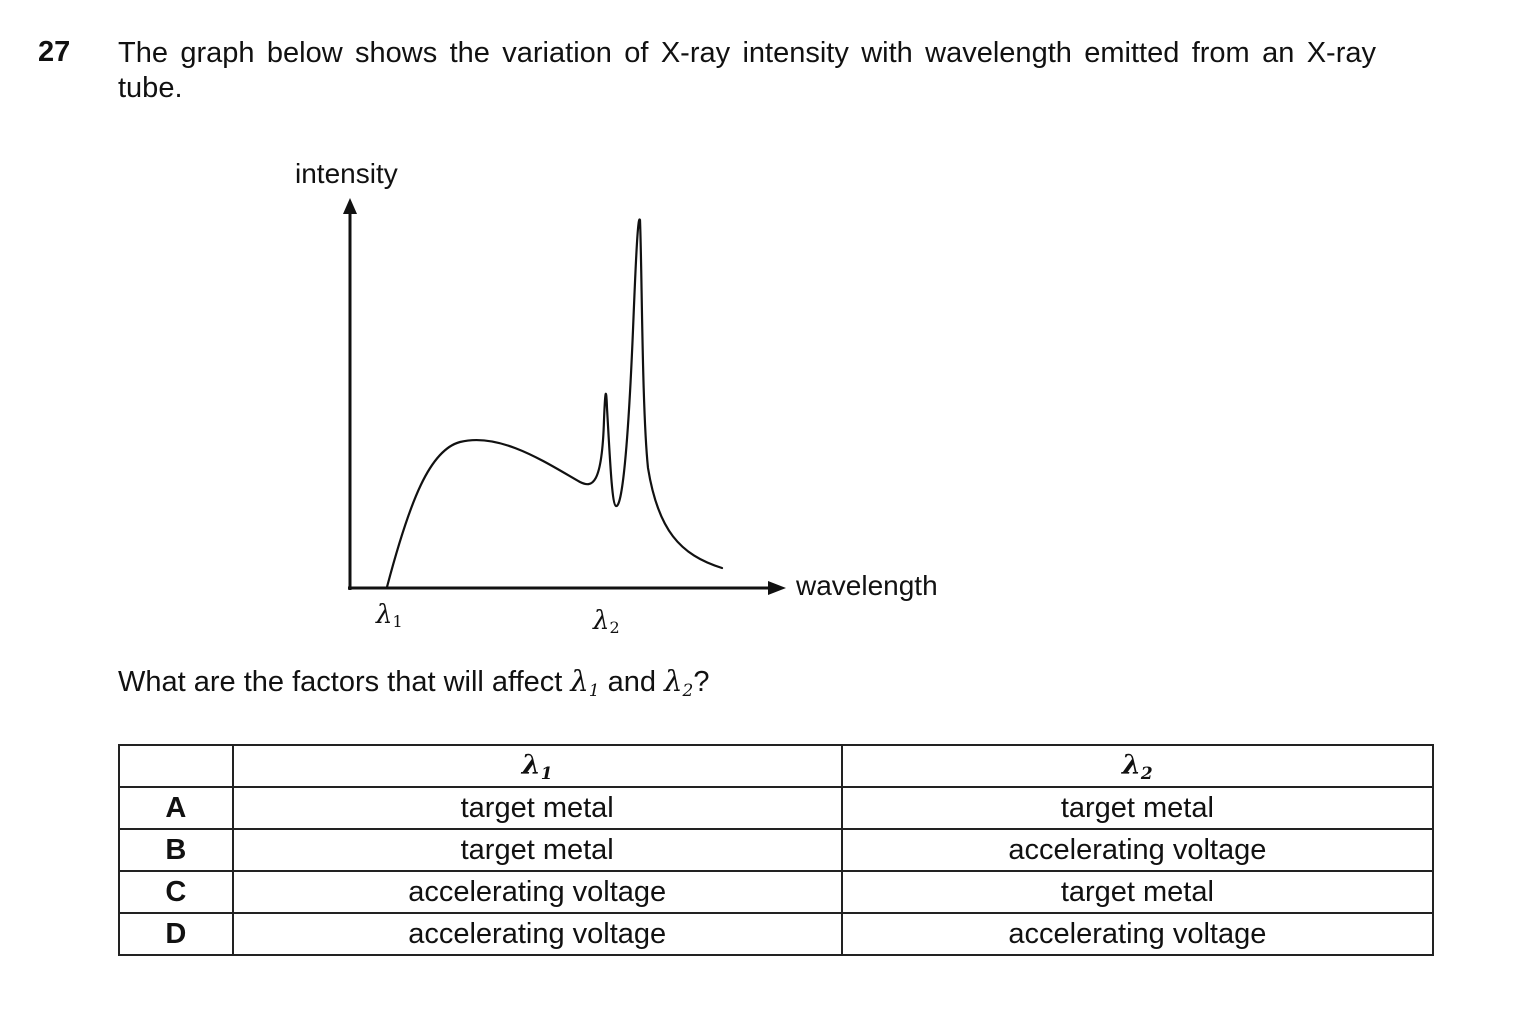  What do you see at coordinates (579, 681) in the screenshot?
I see `prompt-lambda-1-symbol: λ` at bounding box center [579, 681].